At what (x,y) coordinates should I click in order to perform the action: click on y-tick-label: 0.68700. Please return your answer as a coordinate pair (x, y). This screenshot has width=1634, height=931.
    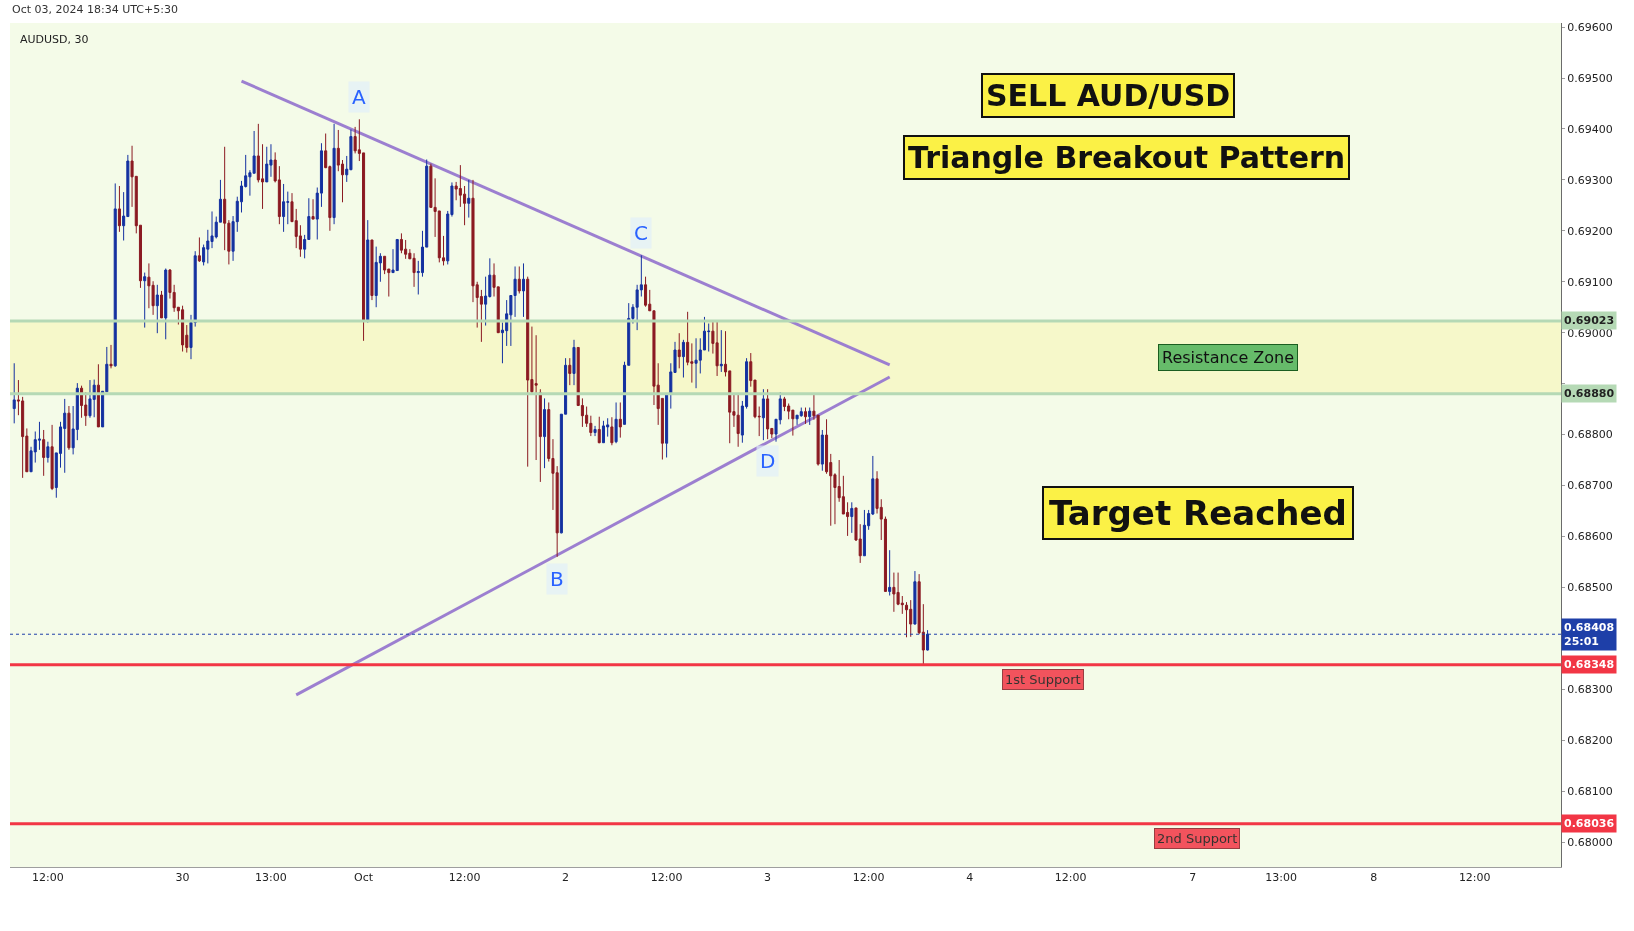
    Looking at the image, I should click on (1590, 486).